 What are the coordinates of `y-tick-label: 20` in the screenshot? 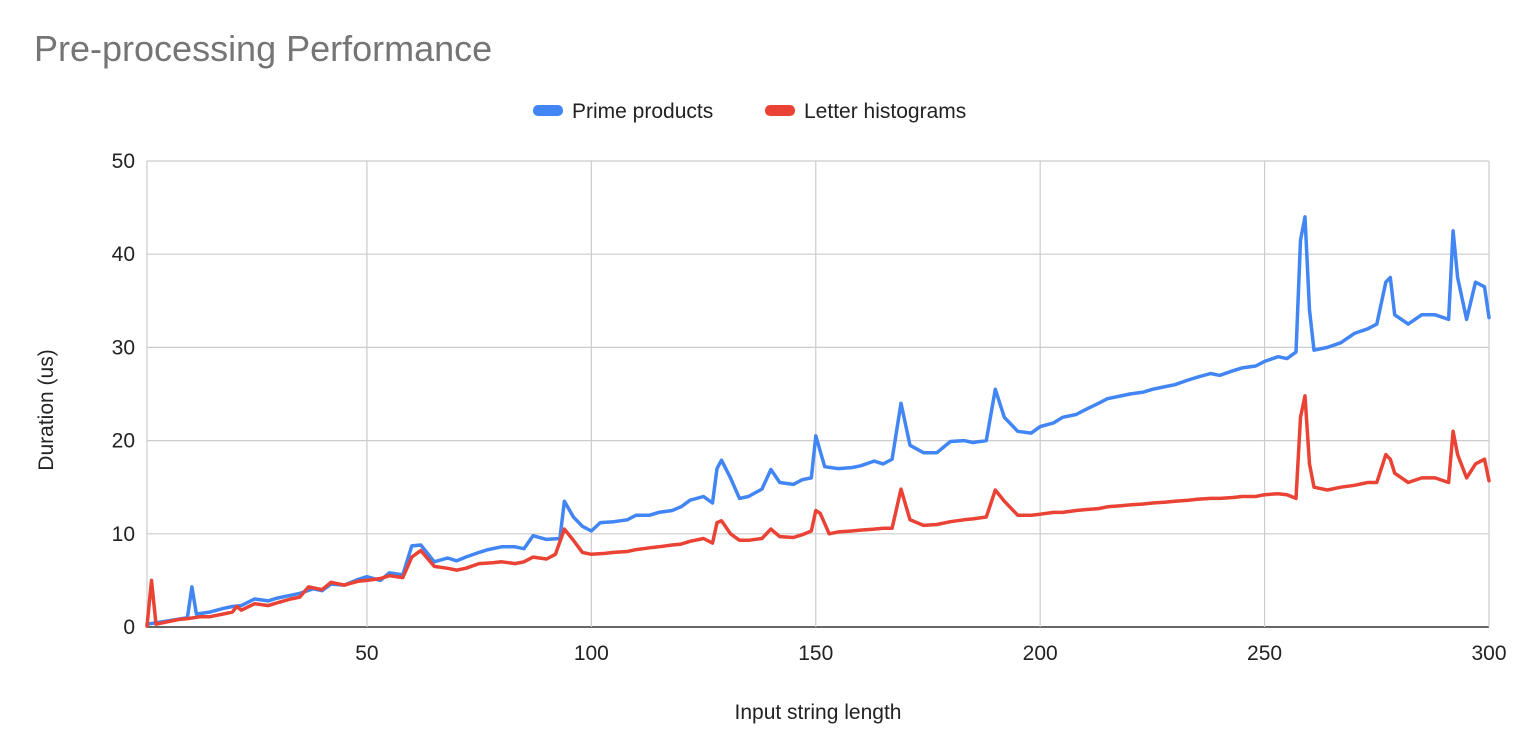 It's located at (123, 441).